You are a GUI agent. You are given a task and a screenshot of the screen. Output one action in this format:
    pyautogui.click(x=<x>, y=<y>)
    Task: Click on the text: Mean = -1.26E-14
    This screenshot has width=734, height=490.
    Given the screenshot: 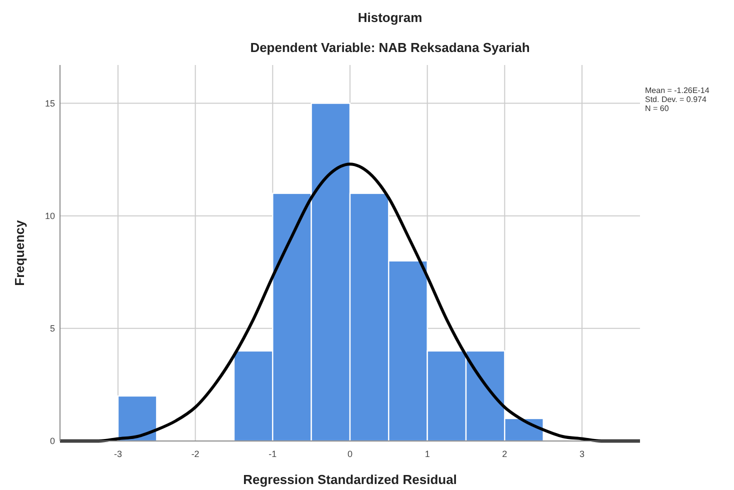 What is the action you would take?
    pyautogui.click(x=677, y=90)
    